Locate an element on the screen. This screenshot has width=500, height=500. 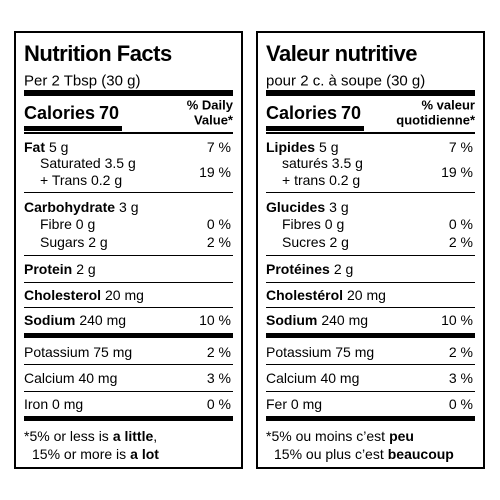
nutrient-text: Fer 0 mg is located at coordinates (294, 404).